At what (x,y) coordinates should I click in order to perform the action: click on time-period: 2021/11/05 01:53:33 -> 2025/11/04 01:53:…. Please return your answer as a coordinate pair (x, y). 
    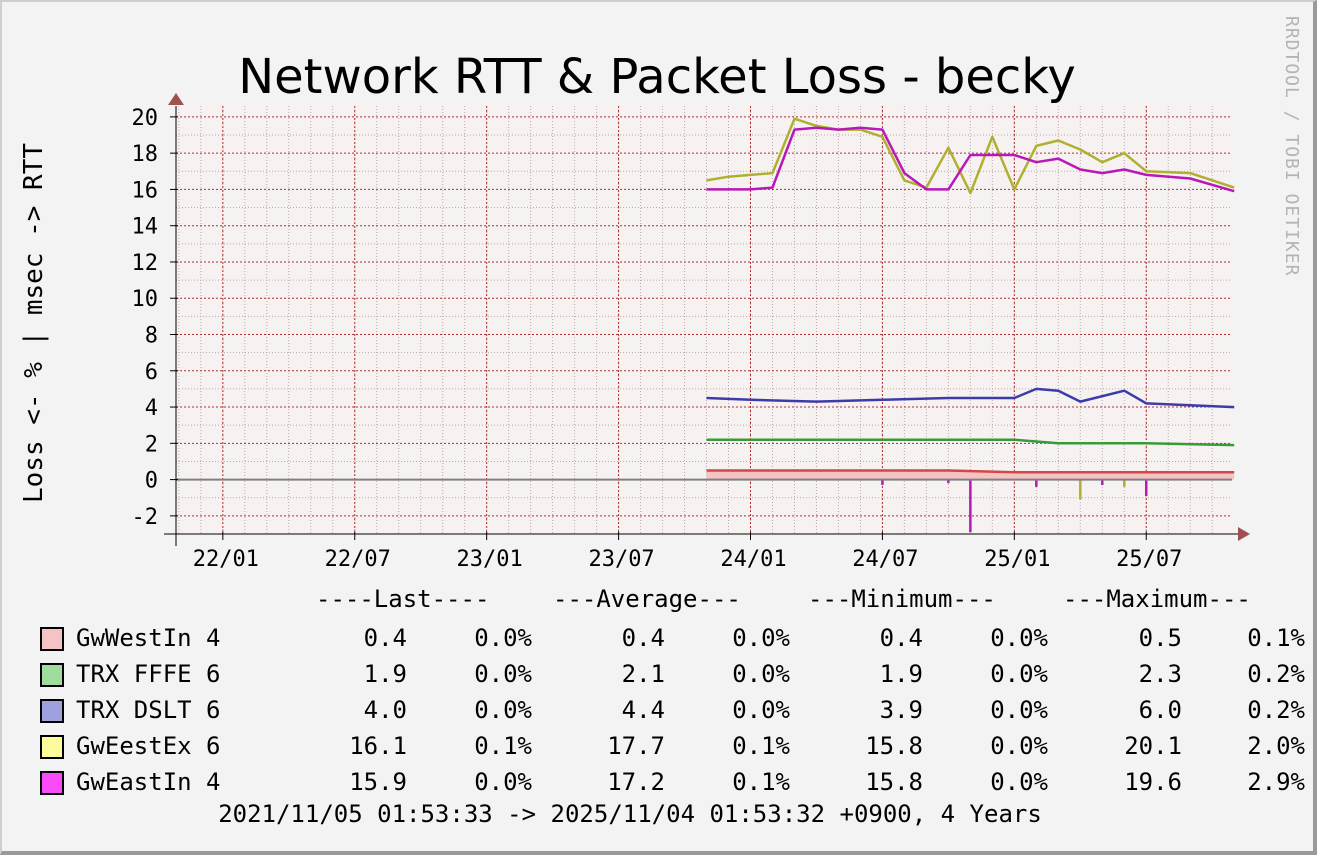
    Looking at the image, I should click on (630, 814).